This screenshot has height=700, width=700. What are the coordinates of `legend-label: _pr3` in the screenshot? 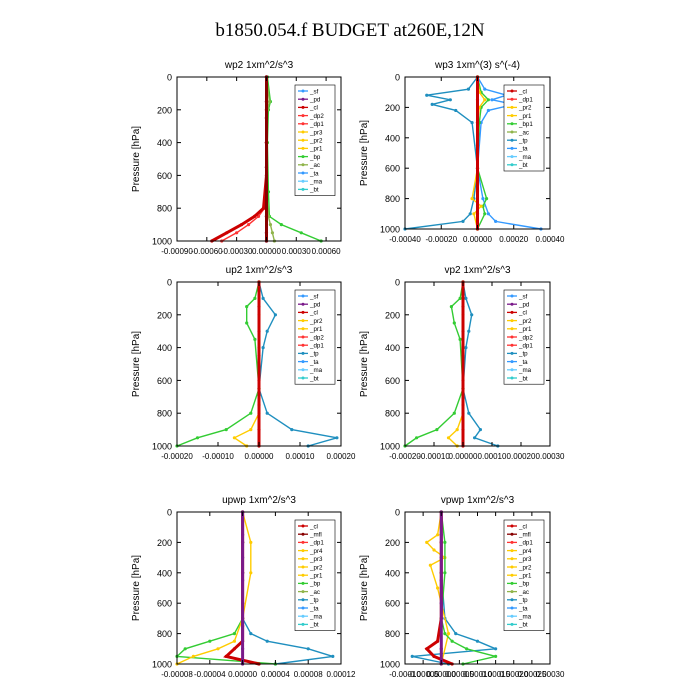 It's located at (316, 559).